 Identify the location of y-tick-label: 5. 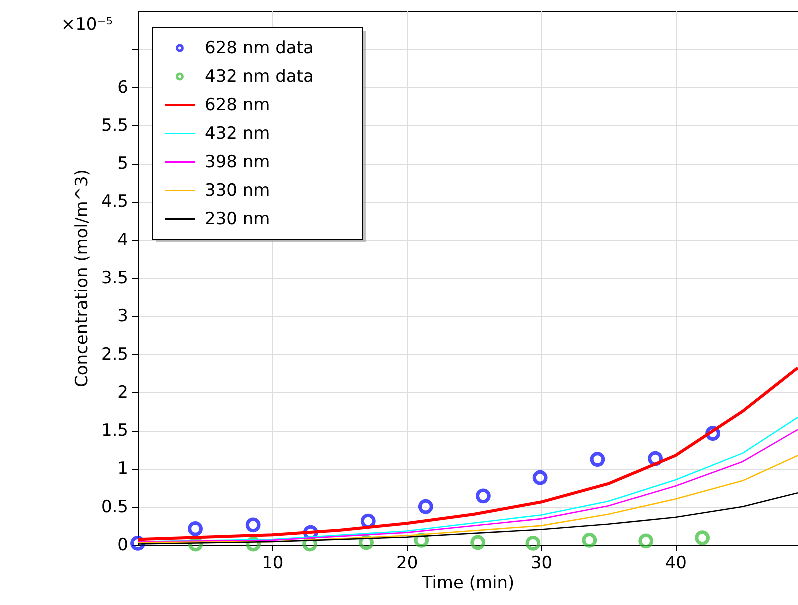
(123, 164).